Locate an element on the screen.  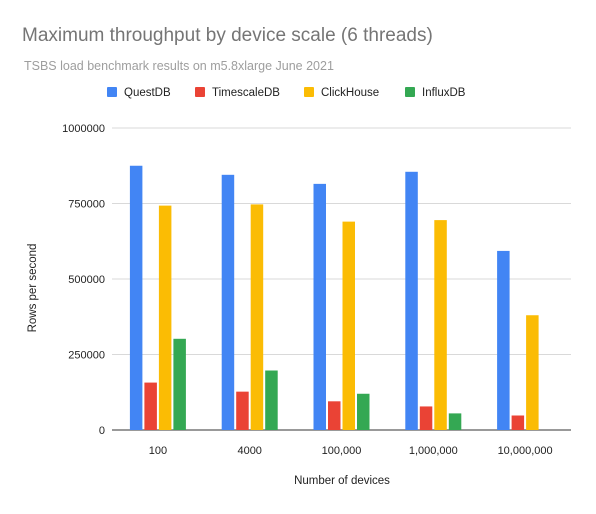
x-tick-label: 100,000 is located at coordinates (342, 451).